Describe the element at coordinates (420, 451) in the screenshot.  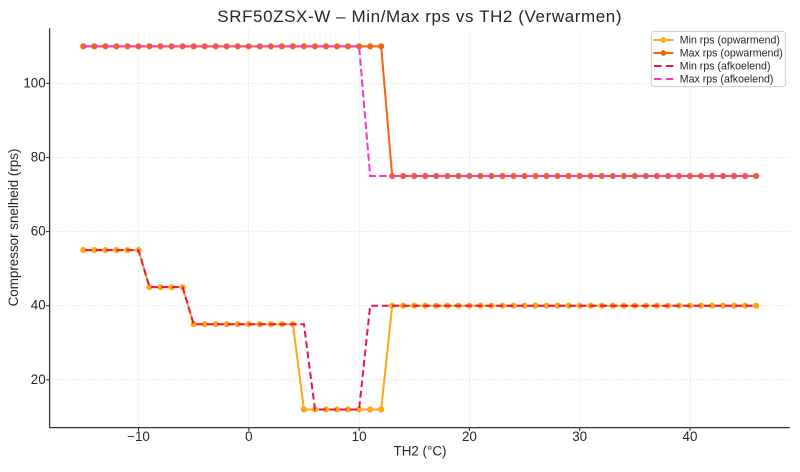
I see `svg-text: TH2 (°C)` at that location.